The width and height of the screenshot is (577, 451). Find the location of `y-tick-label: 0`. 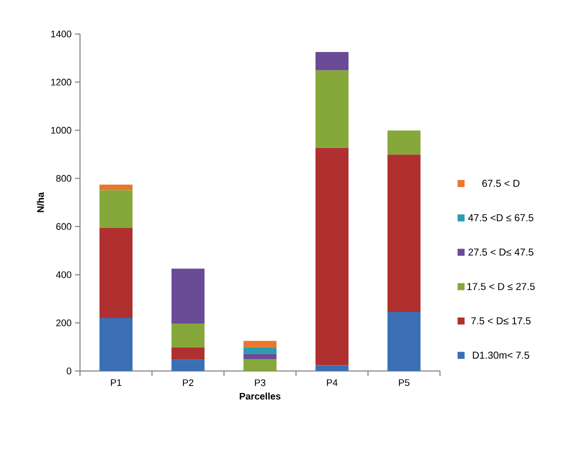

y-tick-label: 0 is located at coordinates (69, 371).